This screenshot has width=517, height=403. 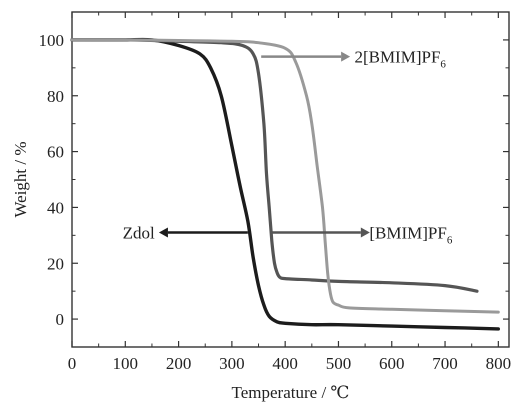 What do you see at coordinates (365, 232) in the screenshot?
I see `arrowhead-bmim` at bounding box center [365, 232].